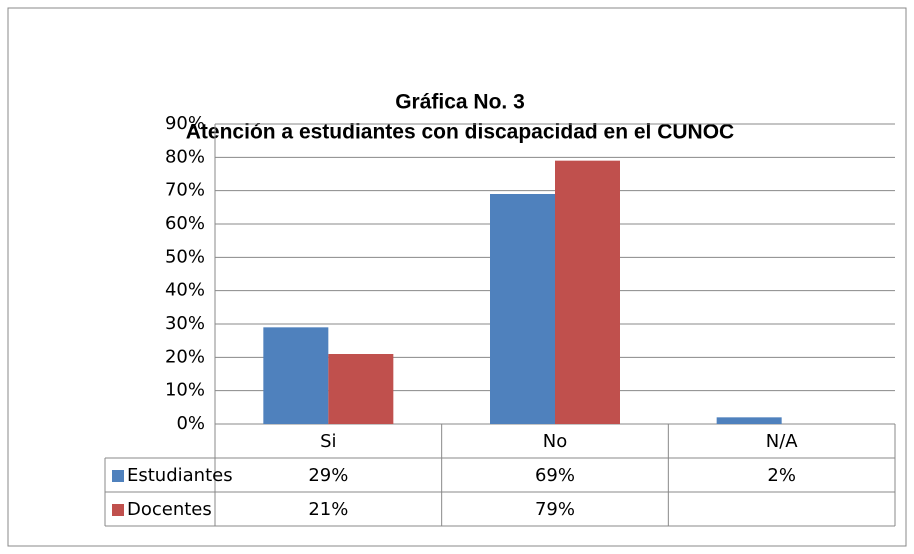 The image size is (914, 554). I want to click on y-tick-label: 30%, so click(185, 323).